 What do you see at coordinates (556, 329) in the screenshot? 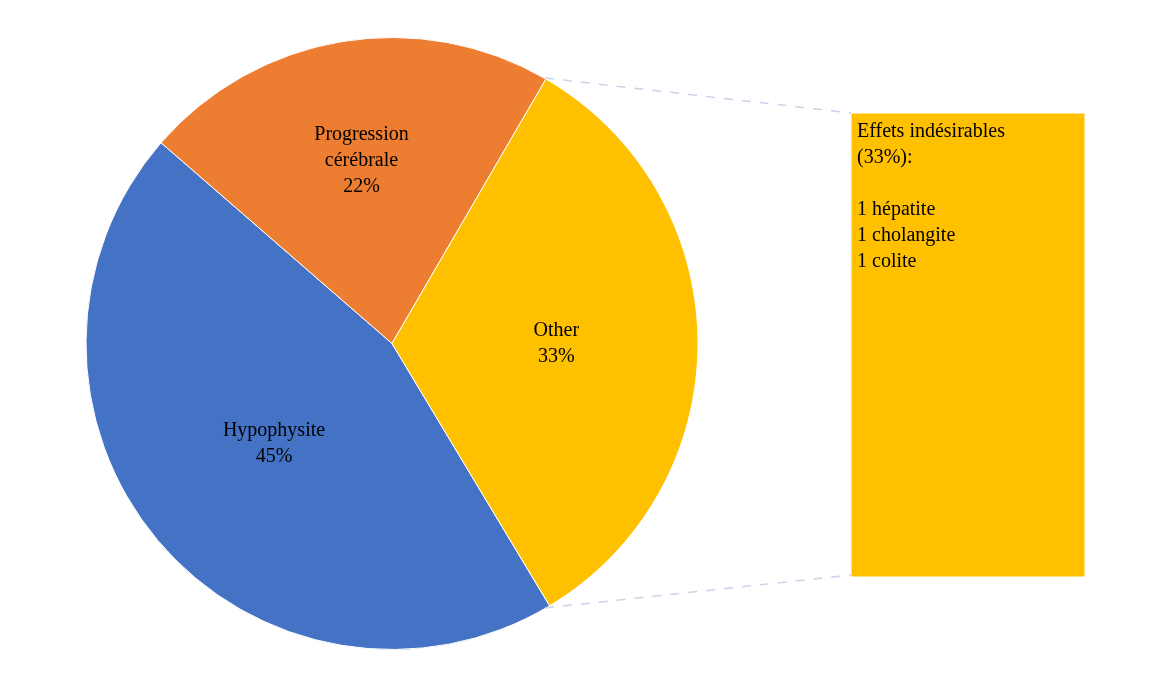
I see `slice-label: Other` at bounding box center [556, 329].